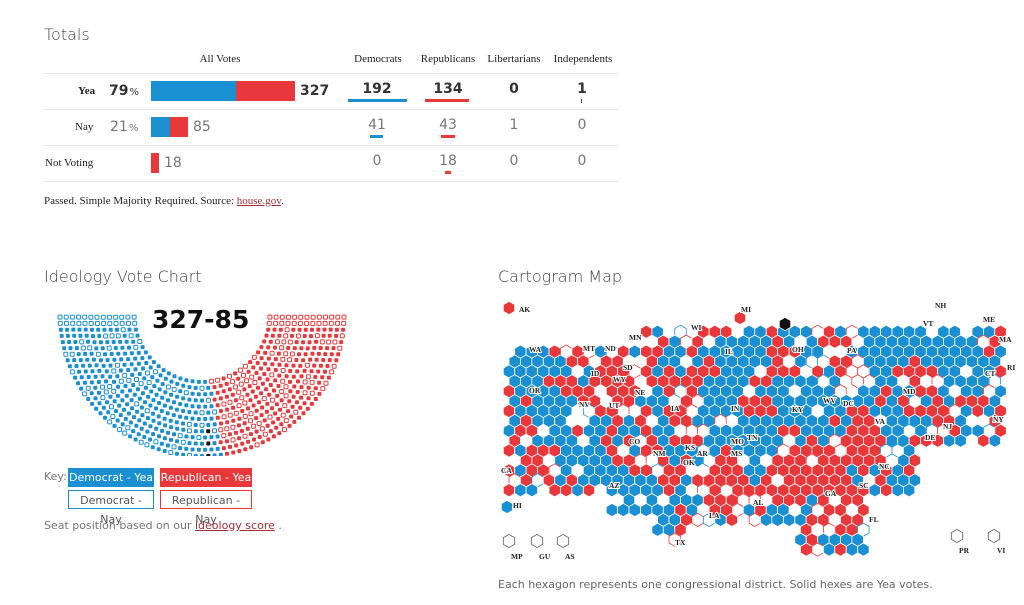  Describe the element at coordinates (235, 525) in the screenshot. I see `ideology-score-link: ideology score` at that location.